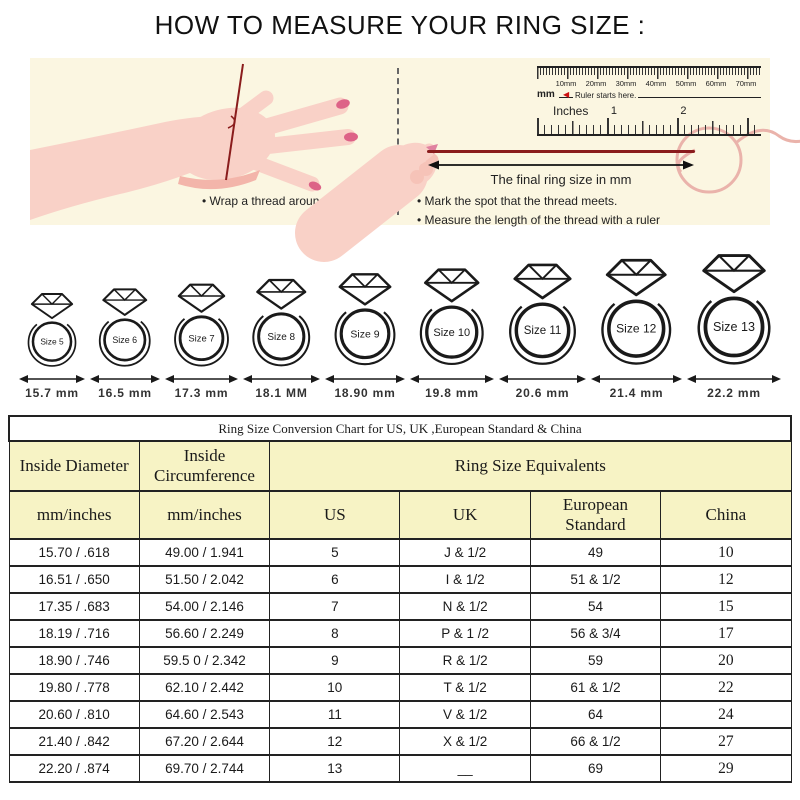 This screenshot has width=800, height=800. What do you see at coordinates (595, 714) in the screenshot?
I see `table-cell: 64` at bounding box center [595, 714].